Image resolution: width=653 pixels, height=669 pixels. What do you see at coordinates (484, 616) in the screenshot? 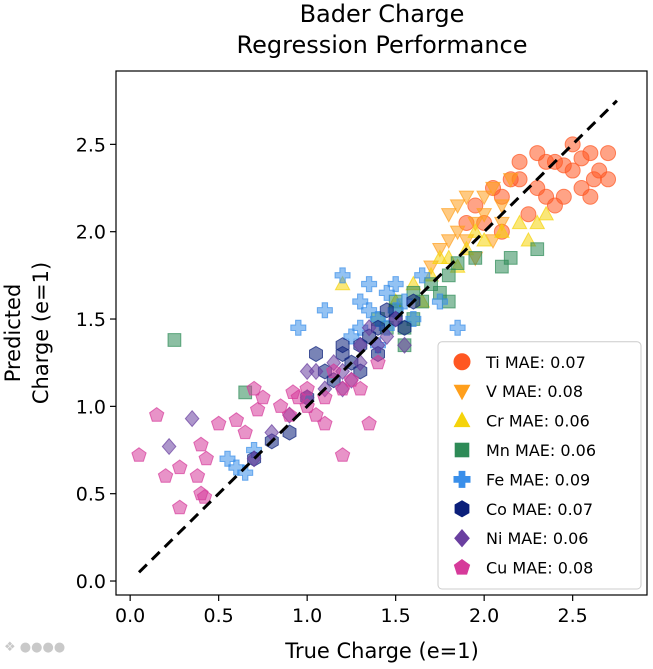
I see `x-tick-label: 2.0` at bounding box center [484, 616].